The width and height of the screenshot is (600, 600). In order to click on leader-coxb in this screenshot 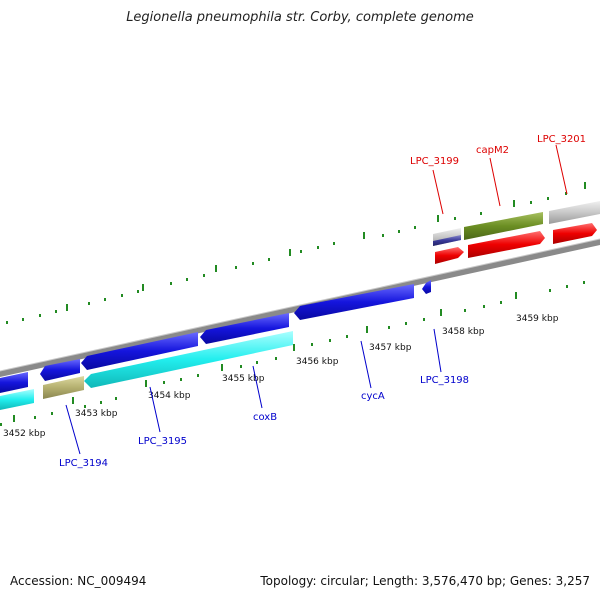, I will do `click(257, 387)`.